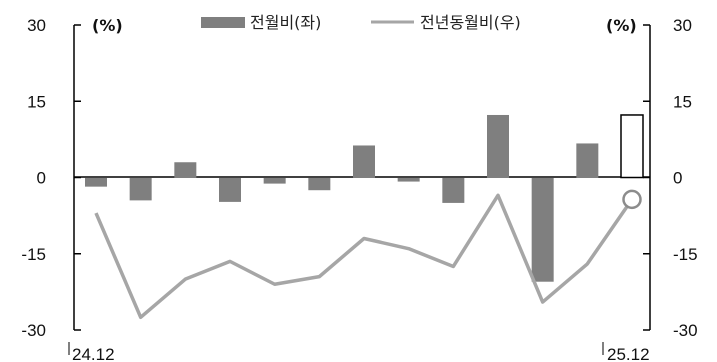 The height and width of the screenshot is (362, 717). Describe the element at coordinates (185, 170) in the screenshot. I see `bar-25.2` at that location.